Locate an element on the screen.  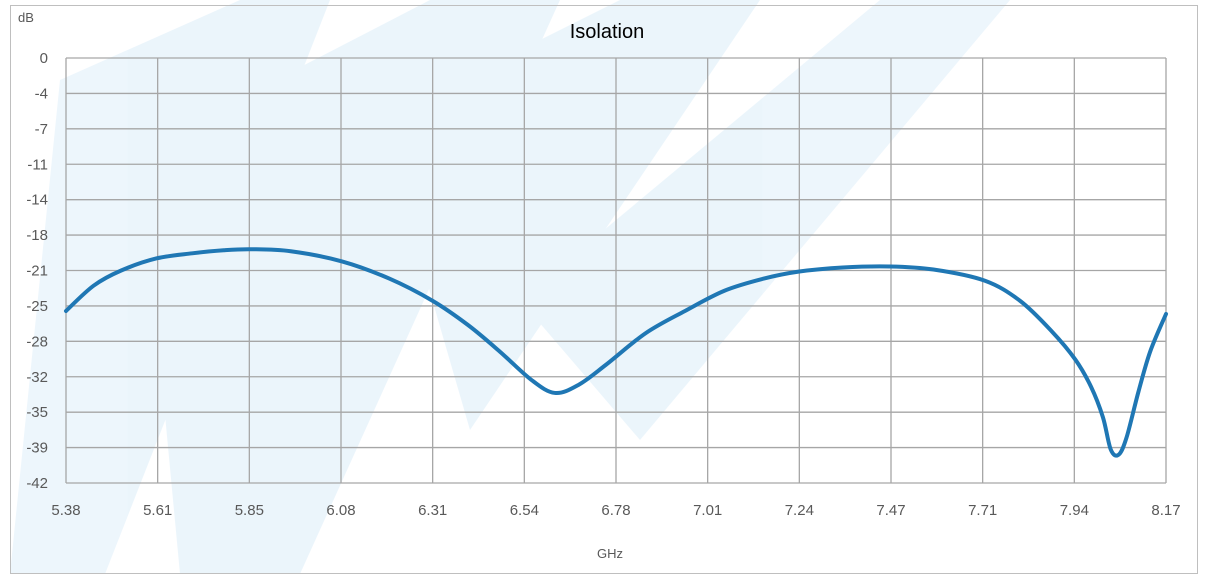
y-tick-label: -35 is located at coordinates (37, 412).